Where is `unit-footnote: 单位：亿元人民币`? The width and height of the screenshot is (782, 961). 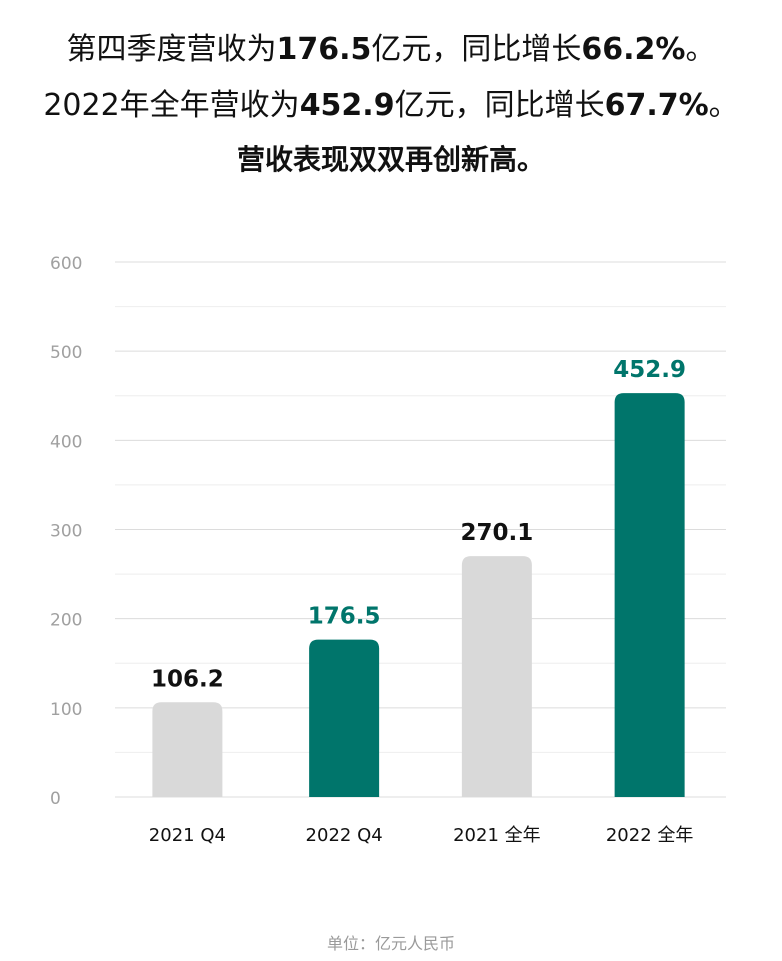
unit-footnote: 单位：亿元人民币 is located at coordinates (390, 943).